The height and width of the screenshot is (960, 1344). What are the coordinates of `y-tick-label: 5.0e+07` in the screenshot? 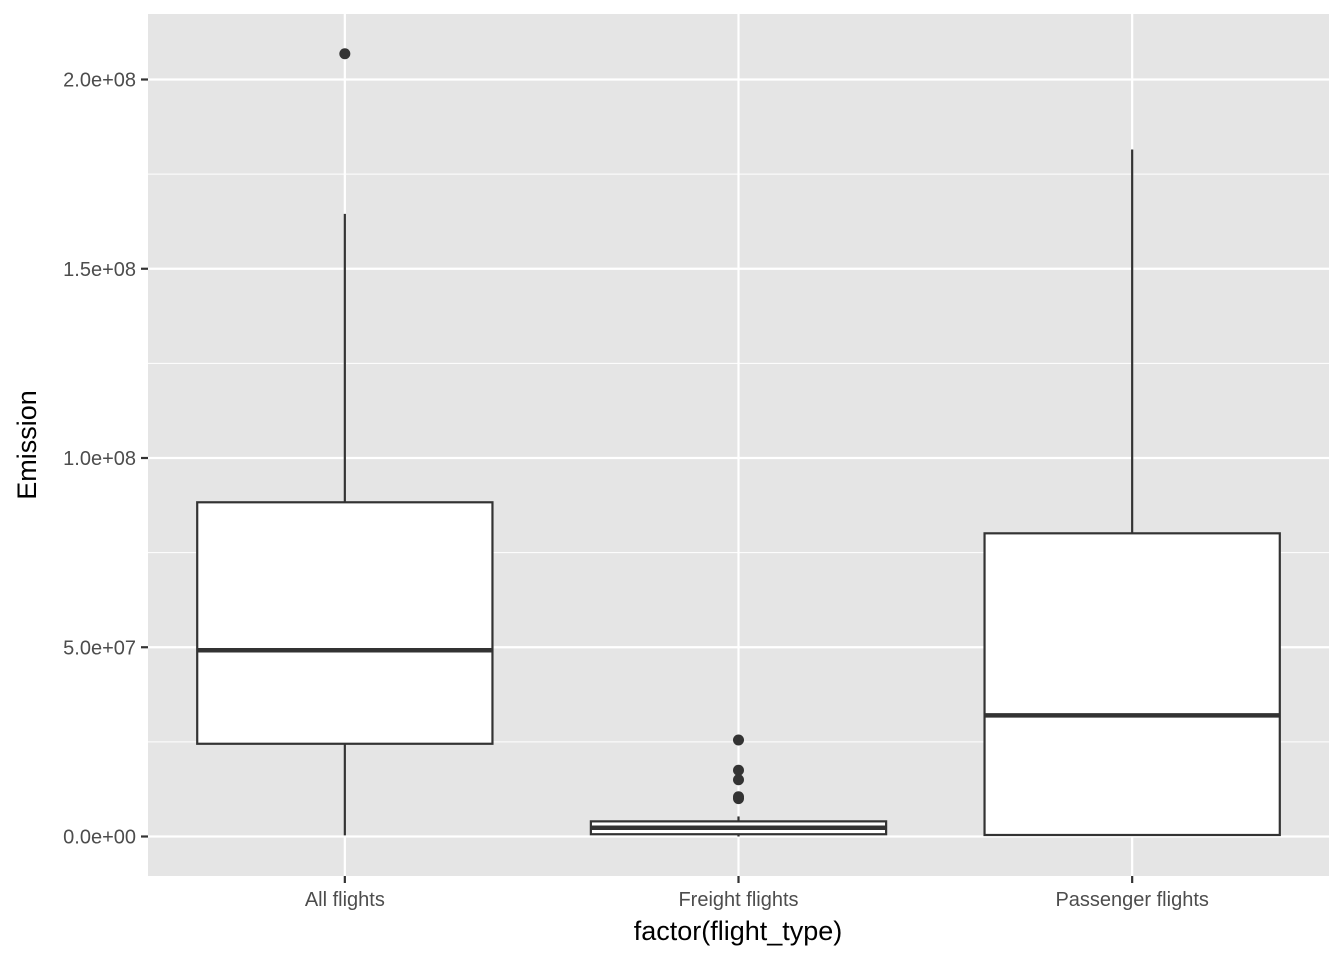 It's located at (99, 648).